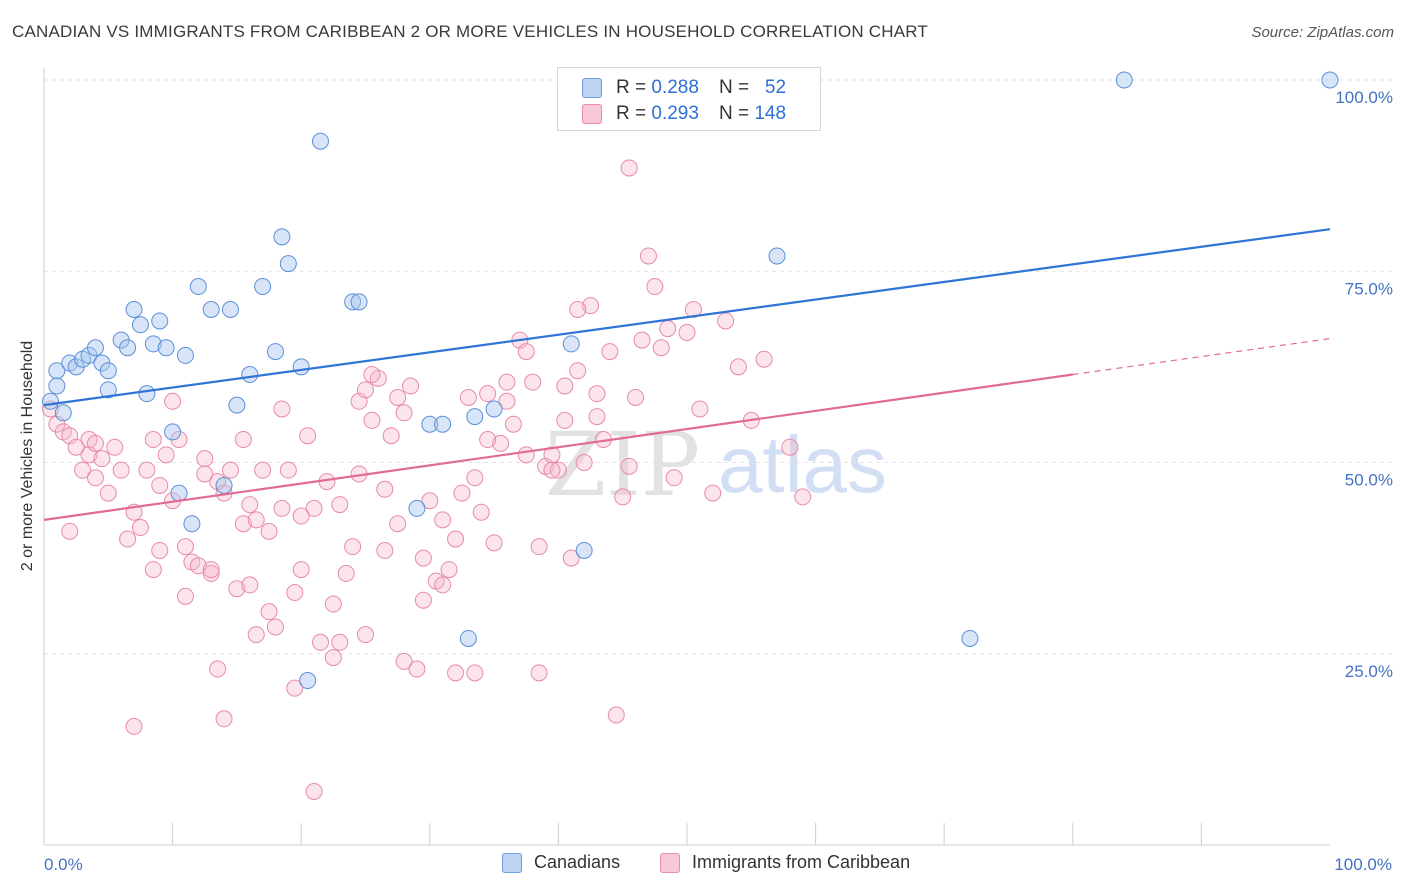 This screenshot has height=892, width=1406. Describe the element at coordinates (801, 862) in the screenshot. I see `legend-label-caribbean: Immigrants from Caribbean` at that location.